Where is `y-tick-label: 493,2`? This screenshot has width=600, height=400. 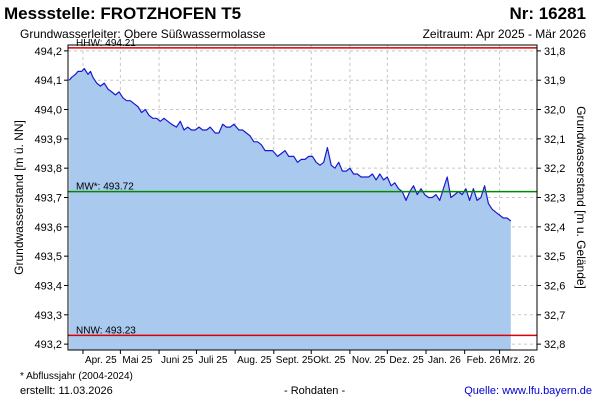
y-tick-label: 493,2 is located at coordinates (48, 345).